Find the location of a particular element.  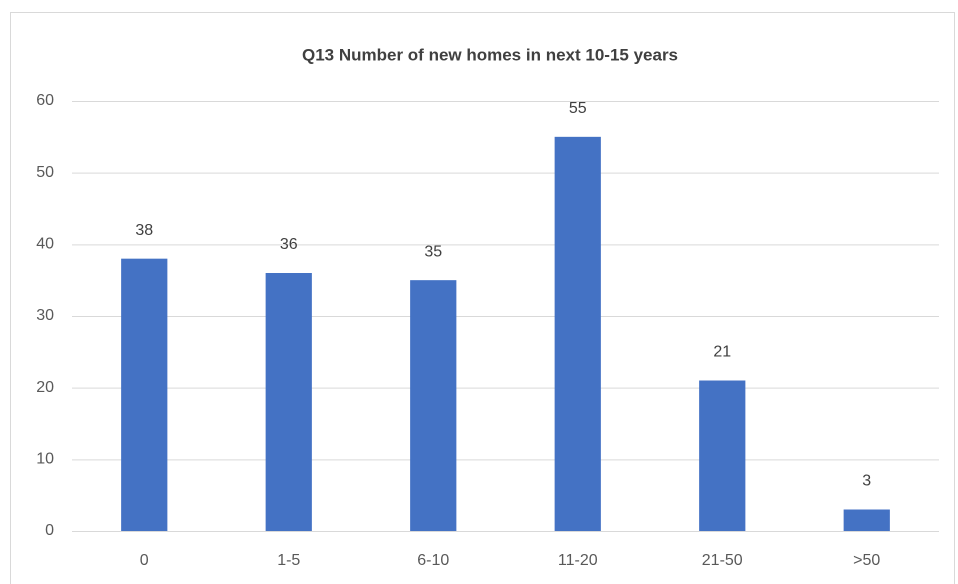

data-label: 21 is located at coordinates (722, 352).